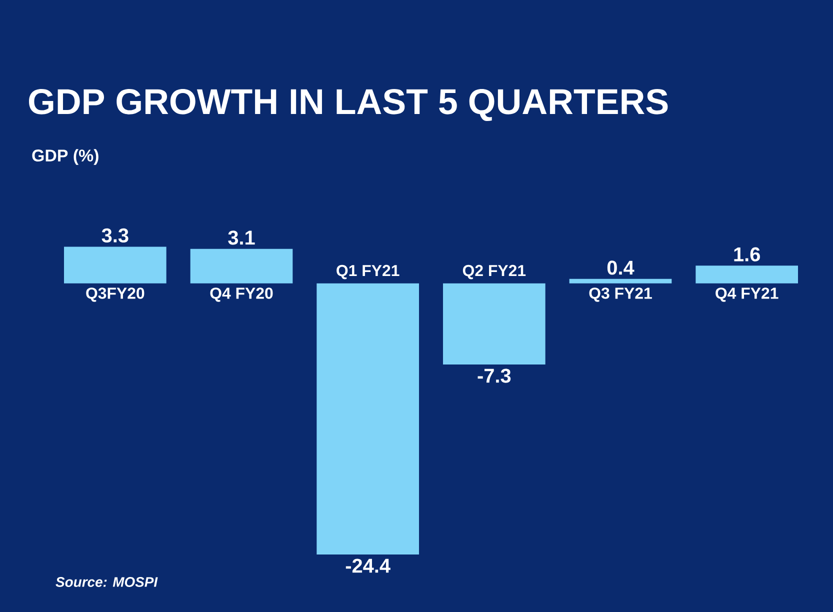 The height and width of the screenshot is (612, 833). What do you see at coordinates (368, 272) in the screenshot?
I see `x-tick-label: Q1 FY21` at bounding box center [368, 272].